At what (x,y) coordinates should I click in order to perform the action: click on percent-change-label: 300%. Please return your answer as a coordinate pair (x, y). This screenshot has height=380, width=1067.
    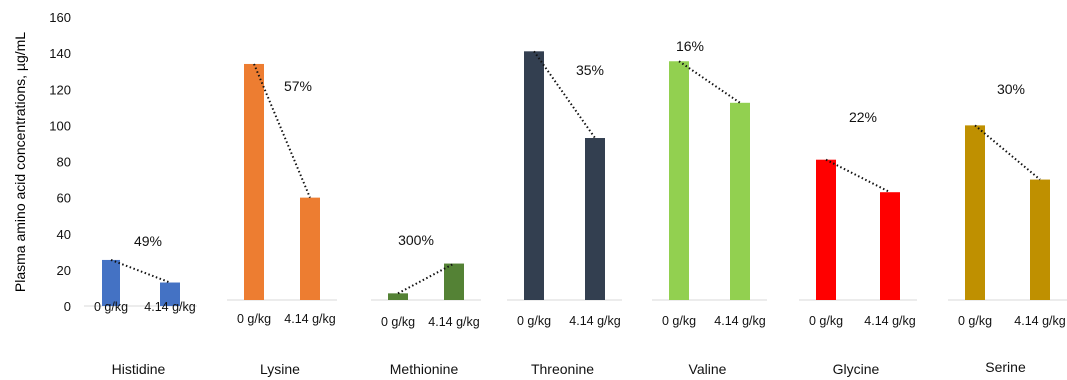
    Looking at the image, I should click on (416, 240).